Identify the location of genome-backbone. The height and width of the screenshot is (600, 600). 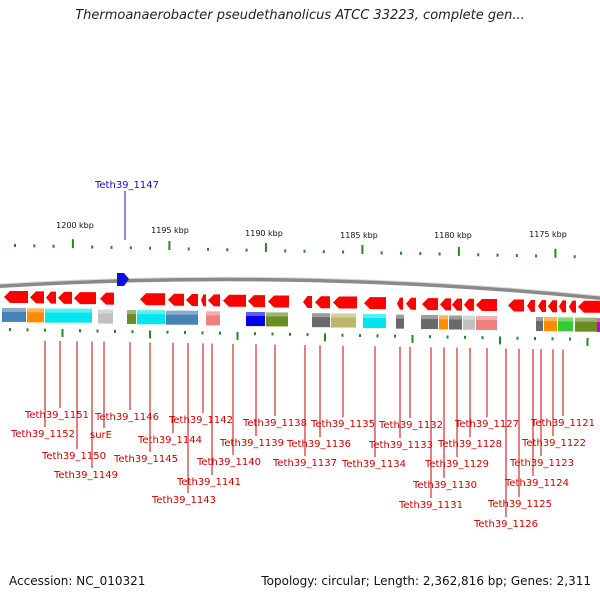
(300, 288).